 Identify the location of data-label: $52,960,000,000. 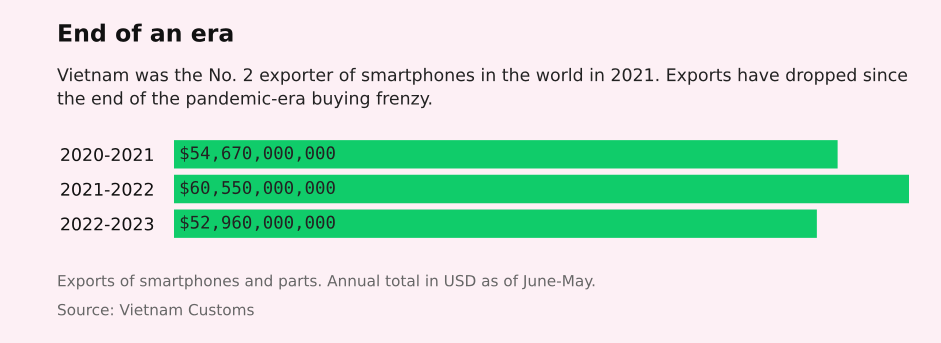
(257, 223).